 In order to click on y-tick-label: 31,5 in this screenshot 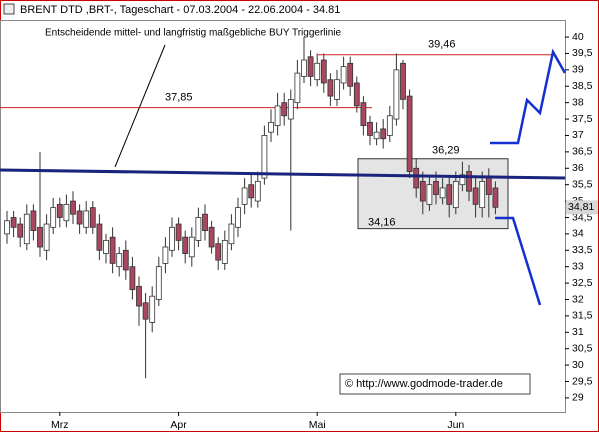, I will do `click(582, 316)`.